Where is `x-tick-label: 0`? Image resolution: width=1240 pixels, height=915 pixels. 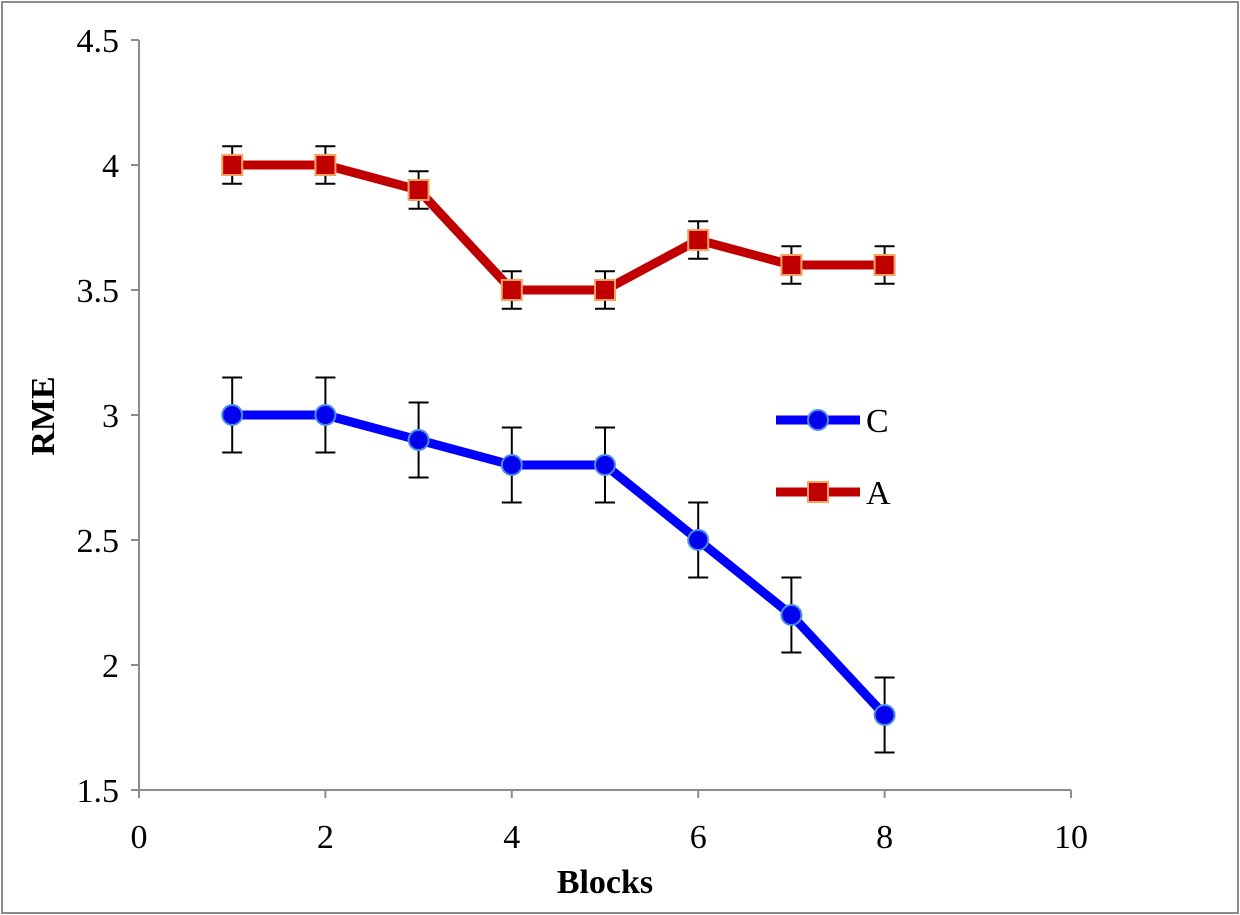
x-tick-label: 0 is located at coordinates (139, 837).